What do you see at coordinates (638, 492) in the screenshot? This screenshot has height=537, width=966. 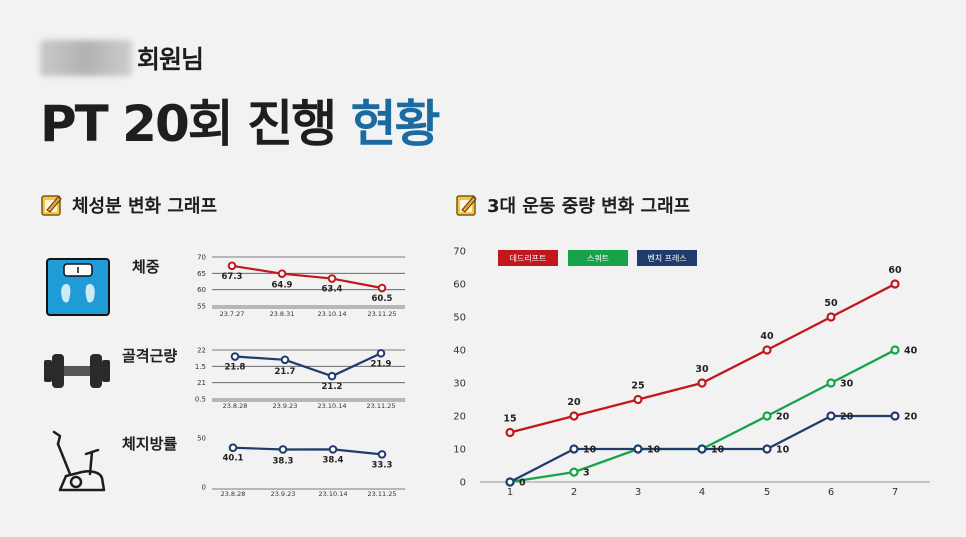 I see `x-tick-label: 3` at bounding box center [638, 492].